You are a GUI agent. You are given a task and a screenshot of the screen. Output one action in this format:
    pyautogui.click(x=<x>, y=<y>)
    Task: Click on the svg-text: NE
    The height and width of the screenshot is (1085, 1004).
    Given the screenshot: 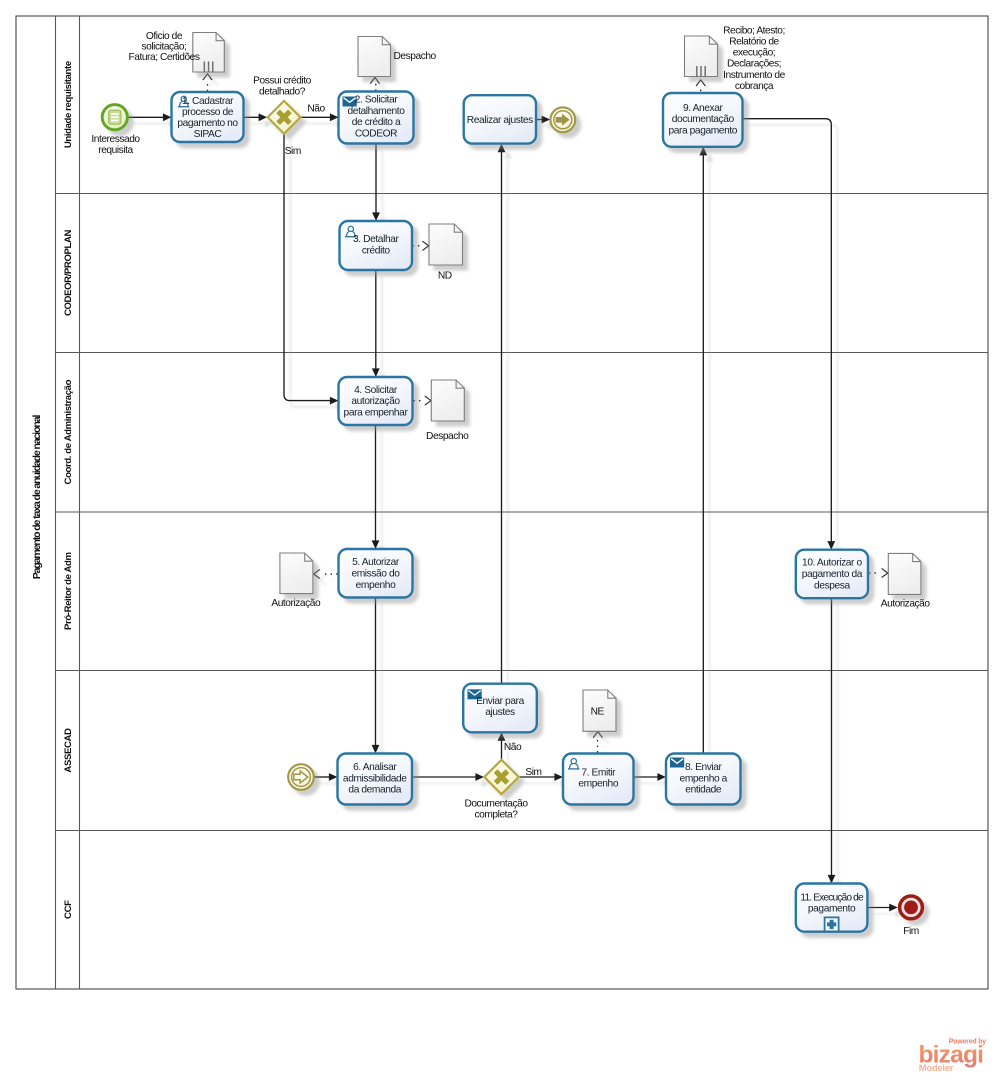 What is the action you would take?
    pyautogui.click(x=598, y=711)
    